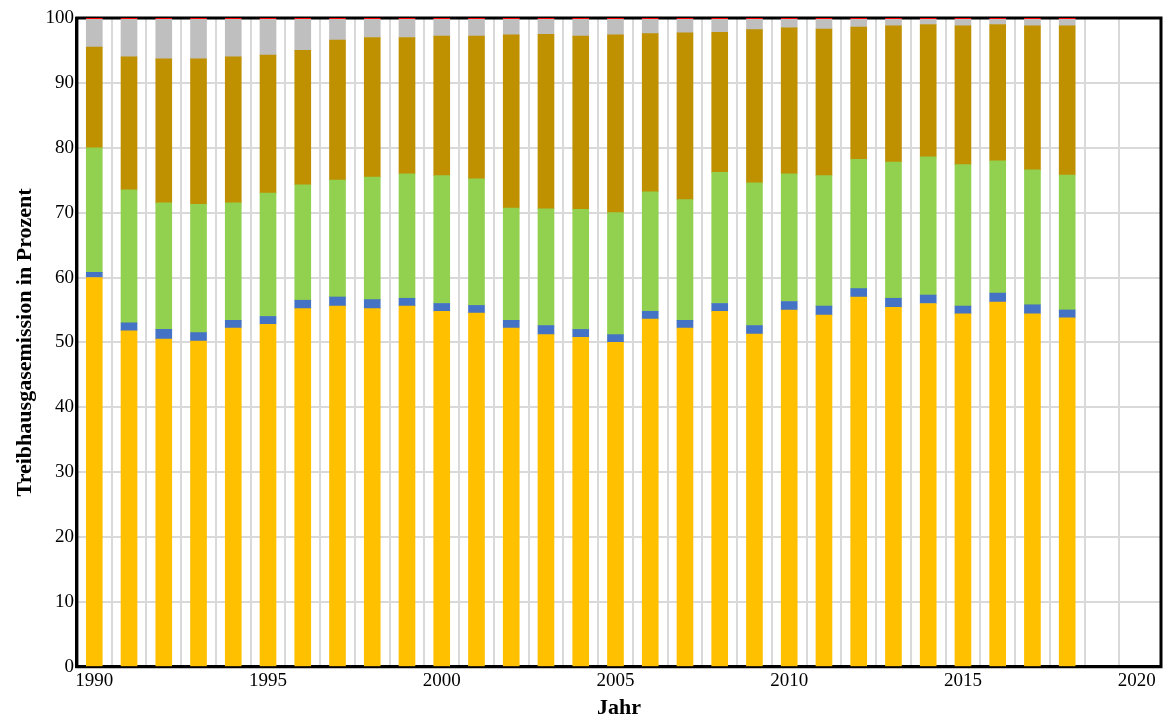 Image resolution: width=1171 pixels, height=726 pixels. Describe the element at coordinates (441, 680) in the screenshot. I see `x-tick-label: 2000` at that location.